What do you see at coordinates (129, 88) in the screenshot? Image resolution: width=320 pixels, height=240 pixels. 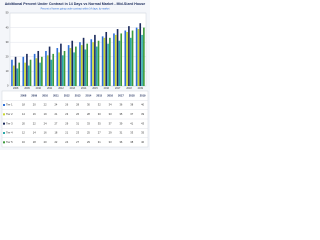 I see `x-tick-label: 2018` at bounding box center [129, 88].